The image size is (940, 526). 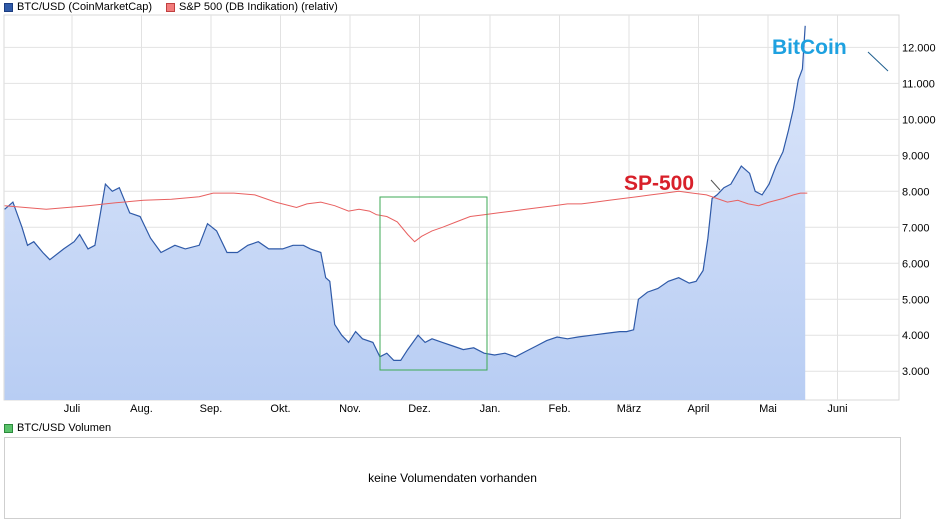 What do you see at coordinates (919, 120) in the screenshot?
I see `y-tick-label: 10.000` at bounding box center [919, 120].